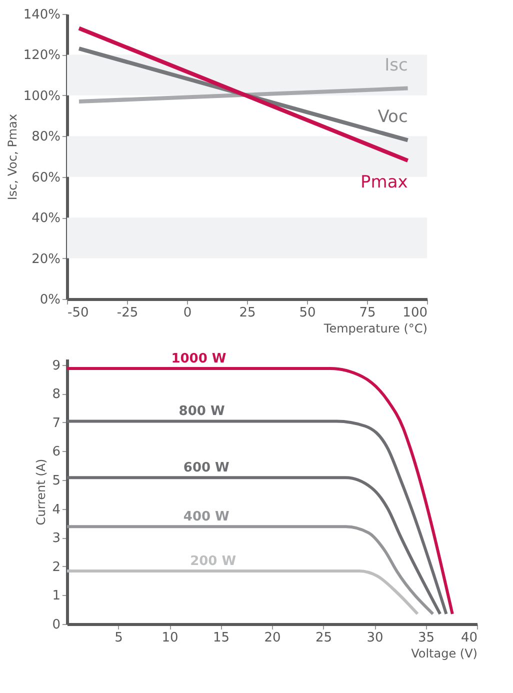 The height and width of the screenshot is (693, 513). What do you see at coordinates (415, 313) in the screenshot?
I see `x-tick-label: 100` at bounding box center [415, 313].